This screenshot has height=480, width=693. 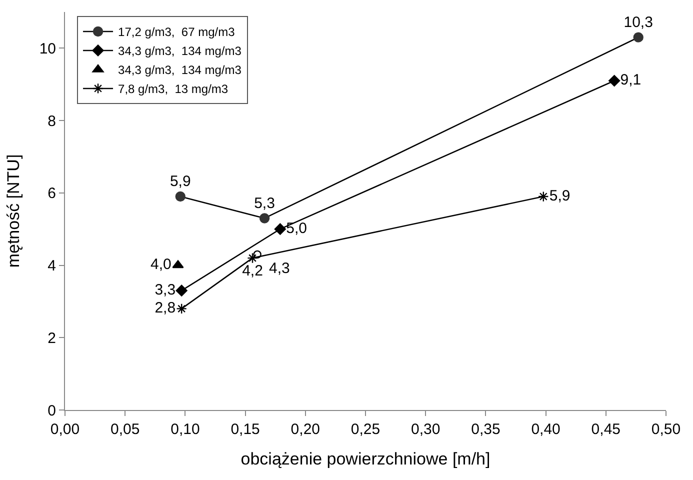 What do you see at coordinates (631, 80) in the screenshot?
I see `data-label: 9,1` at bounding box center [631, 80].